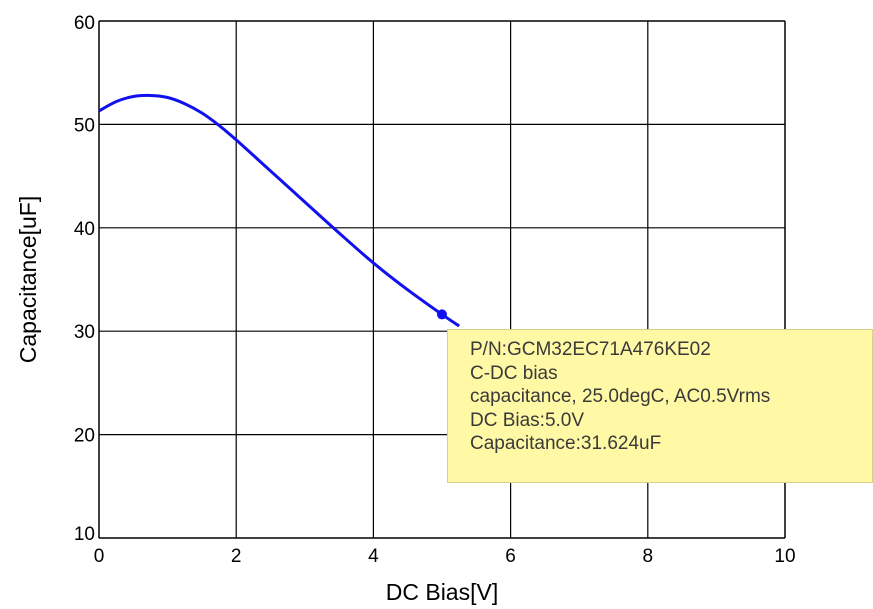  What do you see at coordinates (566, 443) in the screenshot?
I see `tooltip-capacitance: Capacitance:31.624uF` at bounding box center [566, 443].